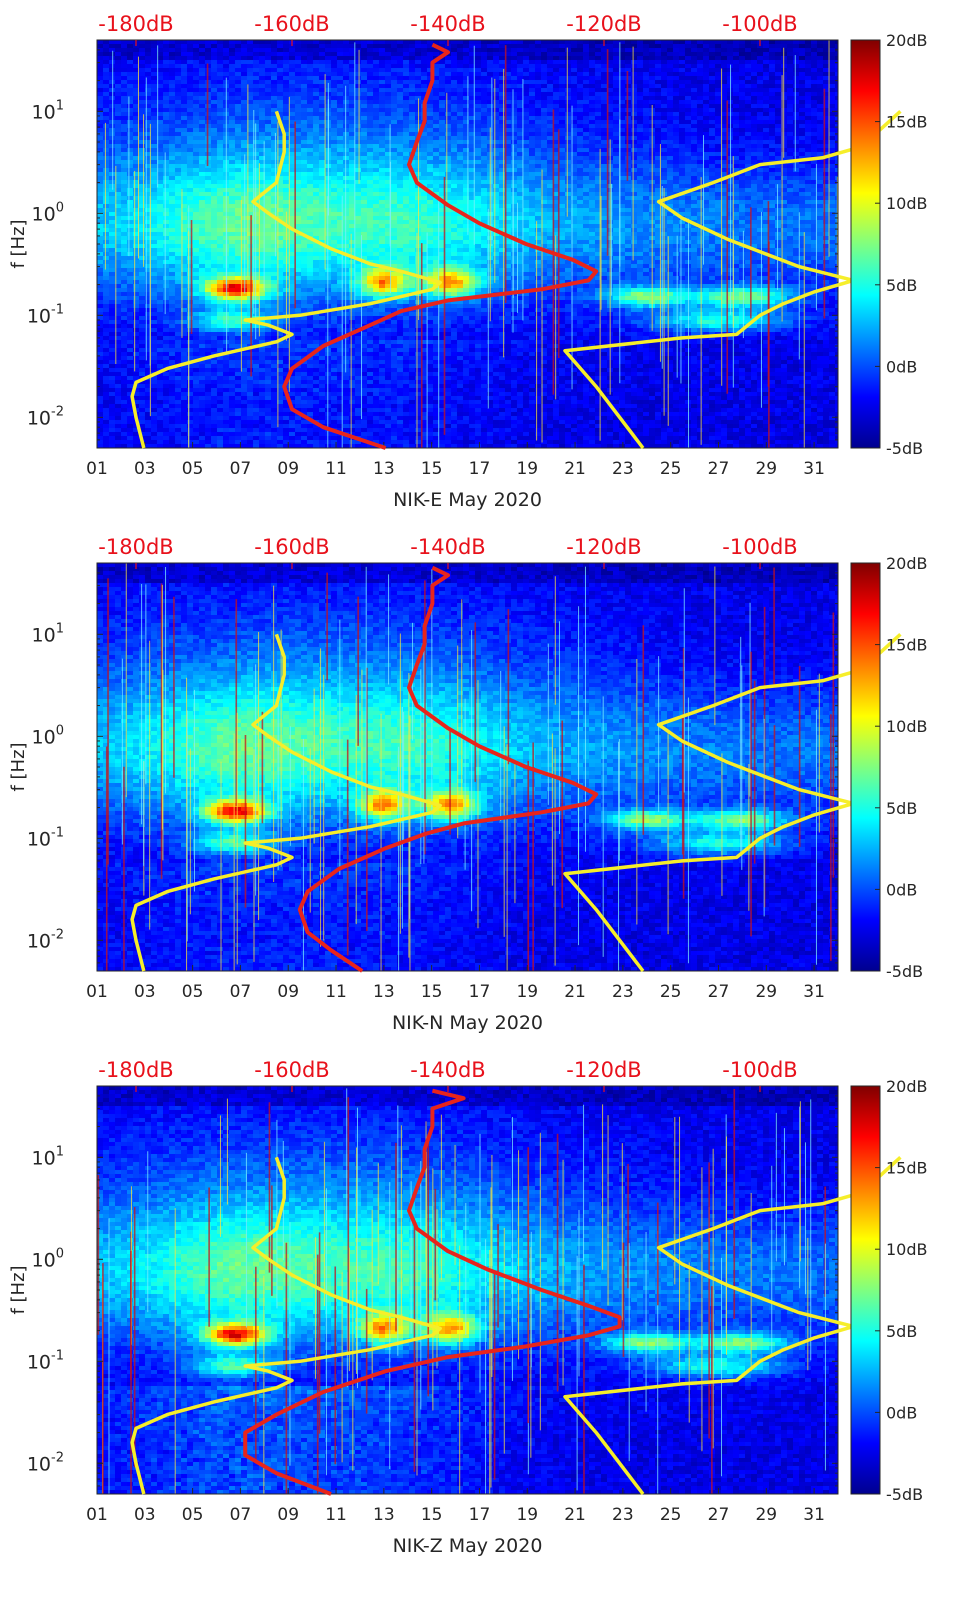 The image size is (962, 1599). I want to click on y-tick-exponent: -1, so click(57, 309).